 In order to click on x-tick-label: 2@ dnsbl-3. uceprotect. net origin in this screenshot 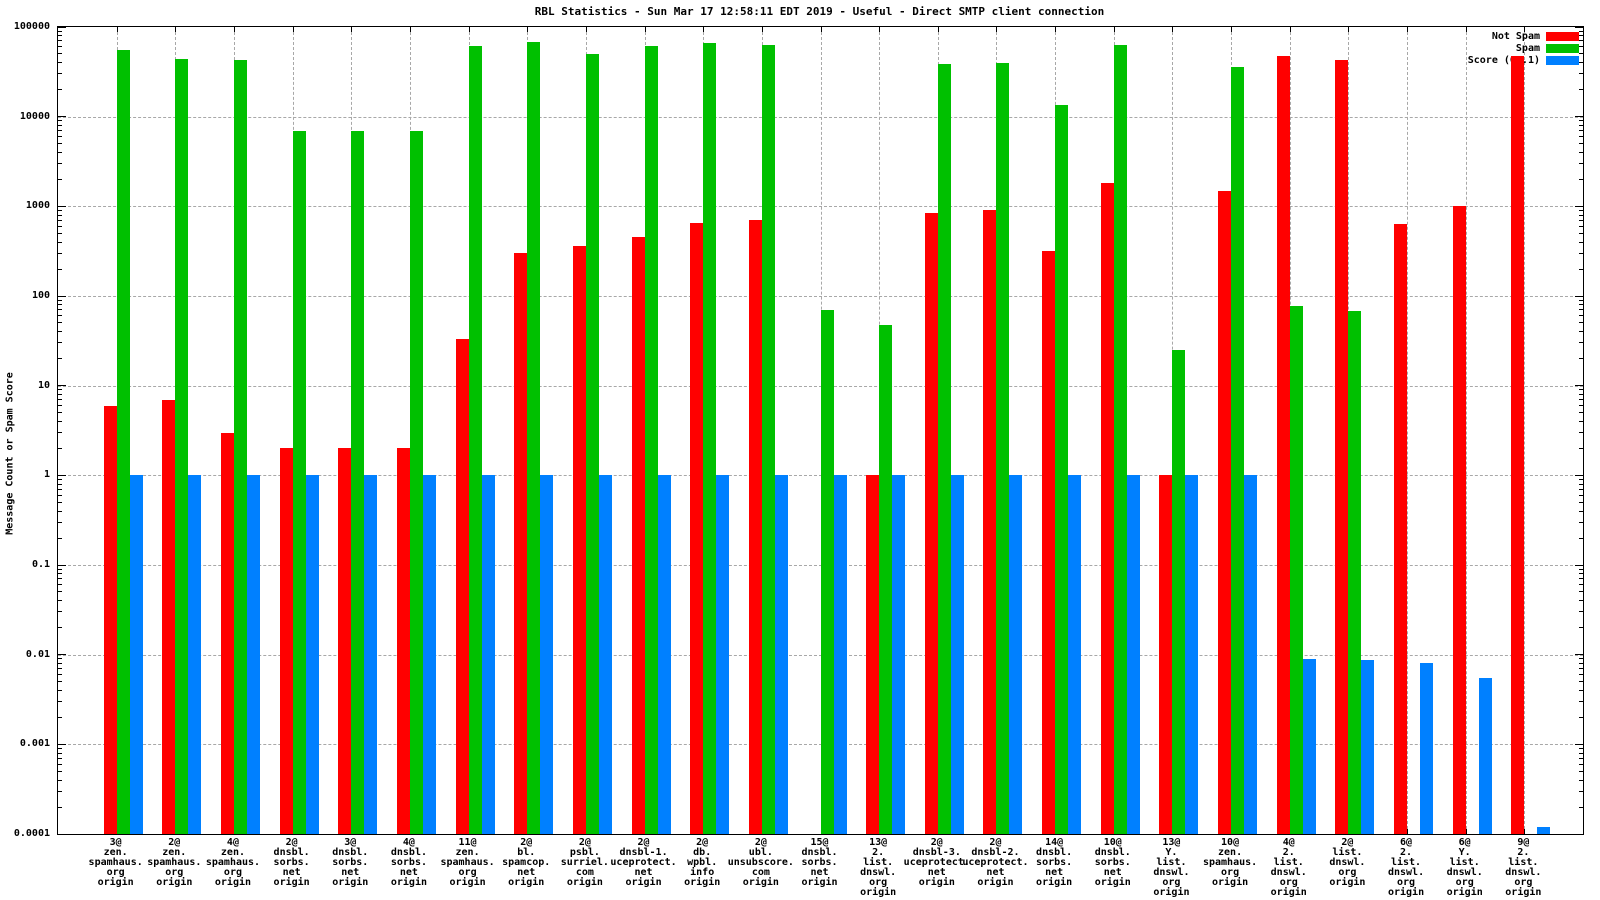, I will do `click(937, 863)`.